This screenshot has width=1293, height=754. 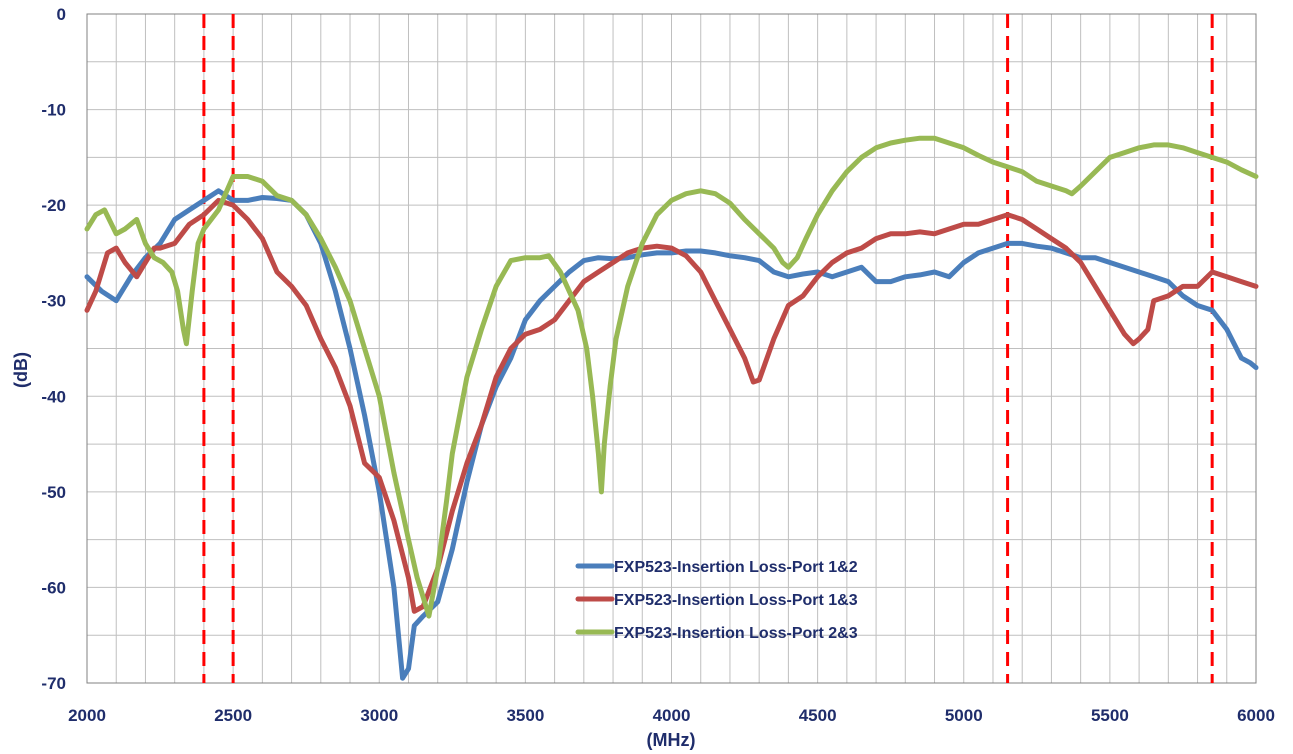 What do you see at coordinates (53, 205) in the screenshot?
I see `y-tick-label: -20` at bounding box center [53, 205].